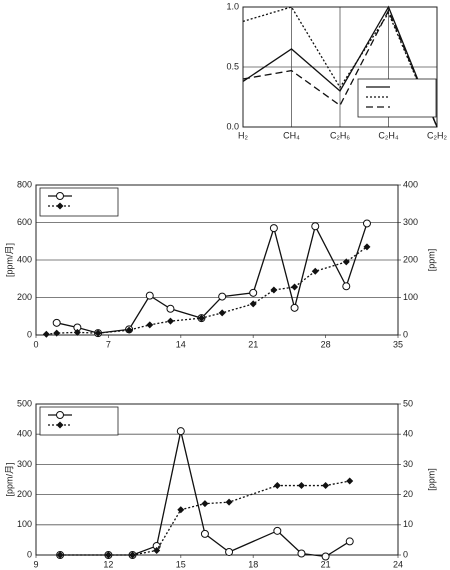  Describe the element at coordinates (398, 564) in the screenshot. I see `x-tick-label: 24` at that location.